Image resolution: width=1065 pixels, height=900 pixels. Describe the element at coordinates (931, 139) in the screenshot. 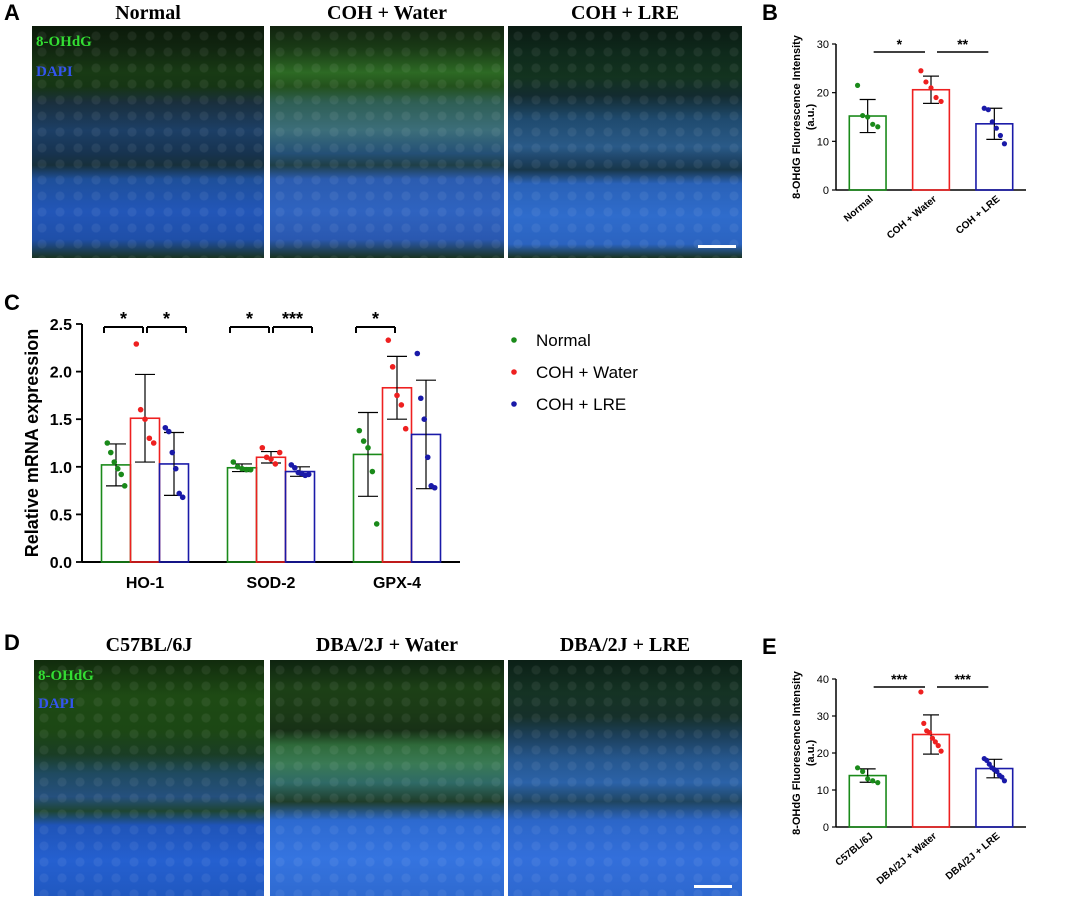

I see `bar-coh-water` at that location.